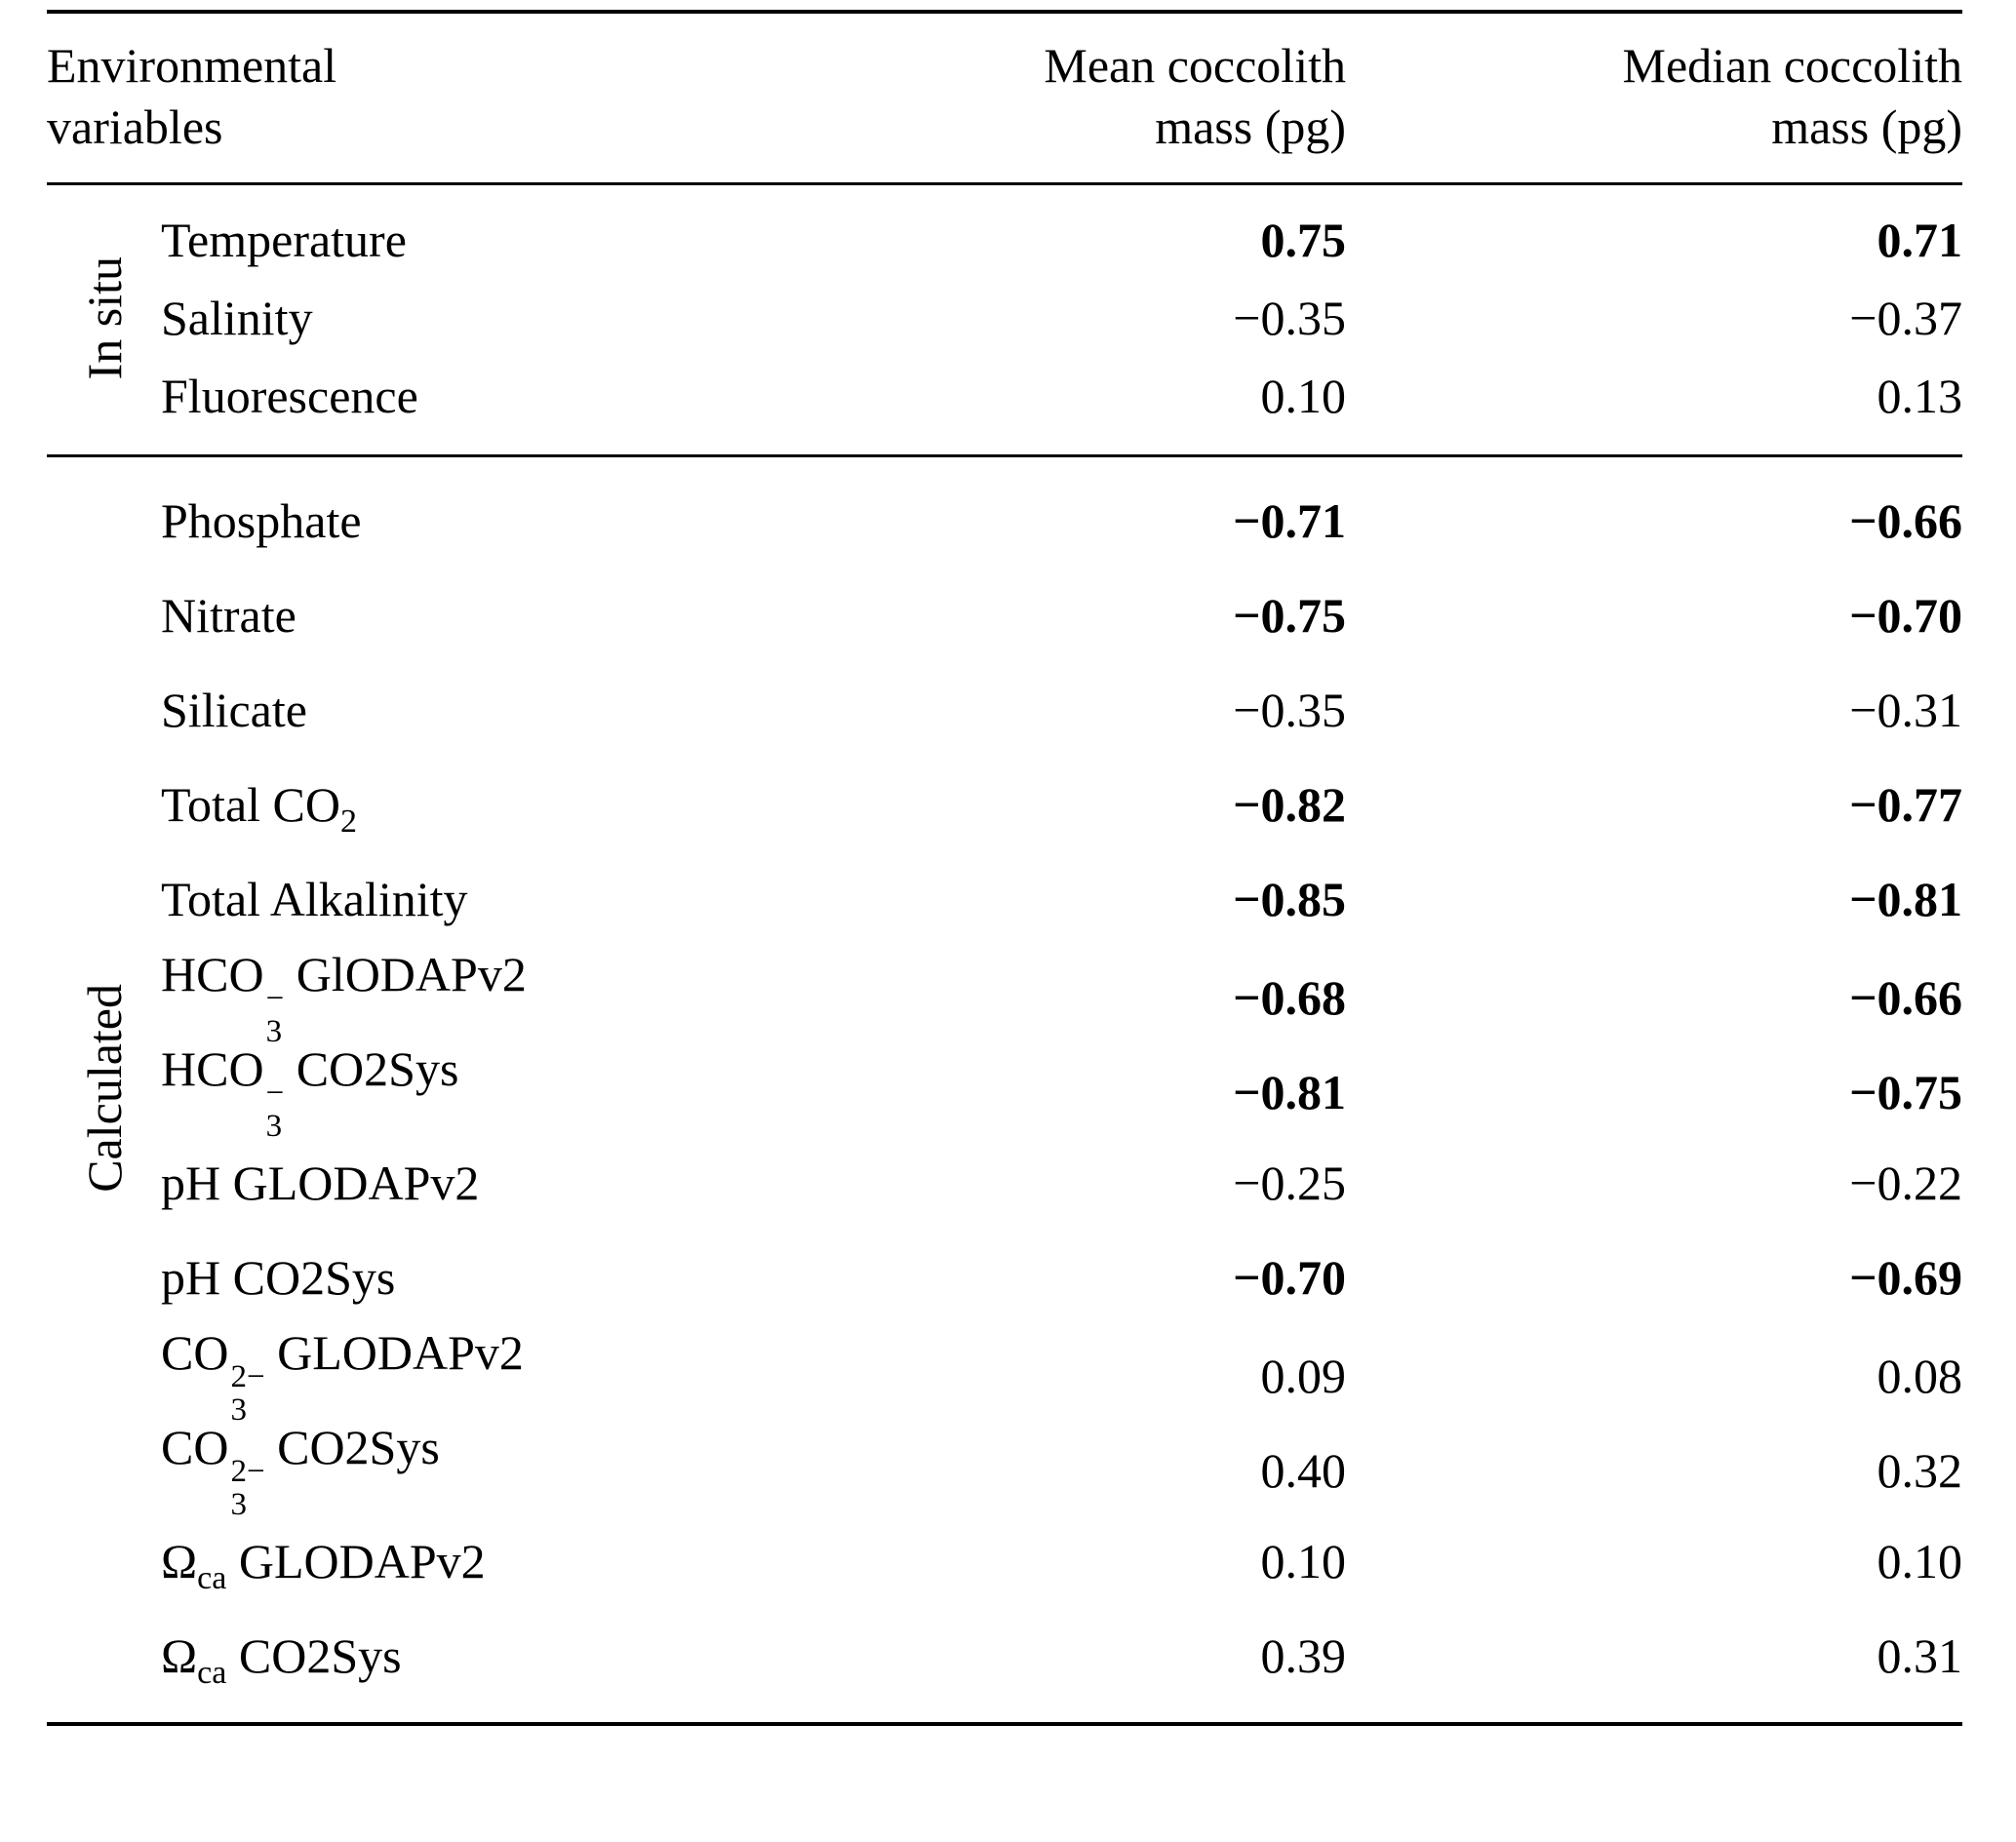 The height and width of the screenshot is (1842, 2016). Describe the element at coordinates (1062, 1182) in the screenshot. I see `table-row: pH GLODAPv2 −0.25 −0.22` at that location.